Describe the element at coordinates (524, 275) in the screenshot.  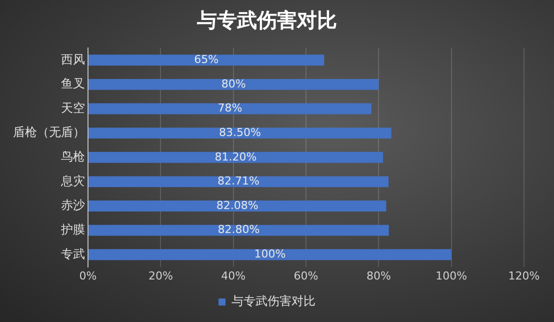
I see `x-tick-label: 120%` at that location.